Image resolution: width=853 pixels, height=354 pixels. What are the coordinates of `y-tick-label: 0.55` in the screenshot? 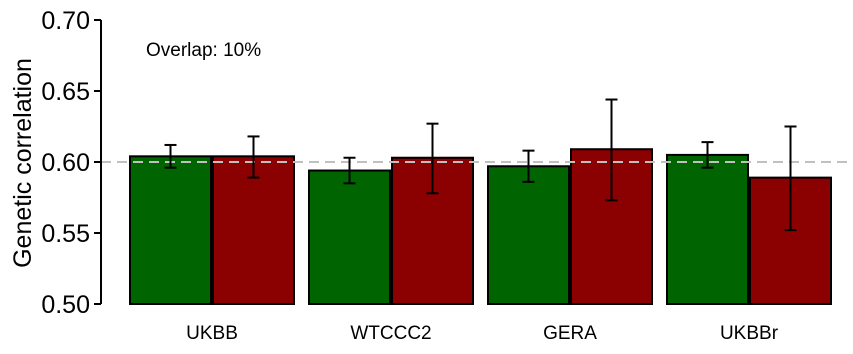 It's located at (65, 234).